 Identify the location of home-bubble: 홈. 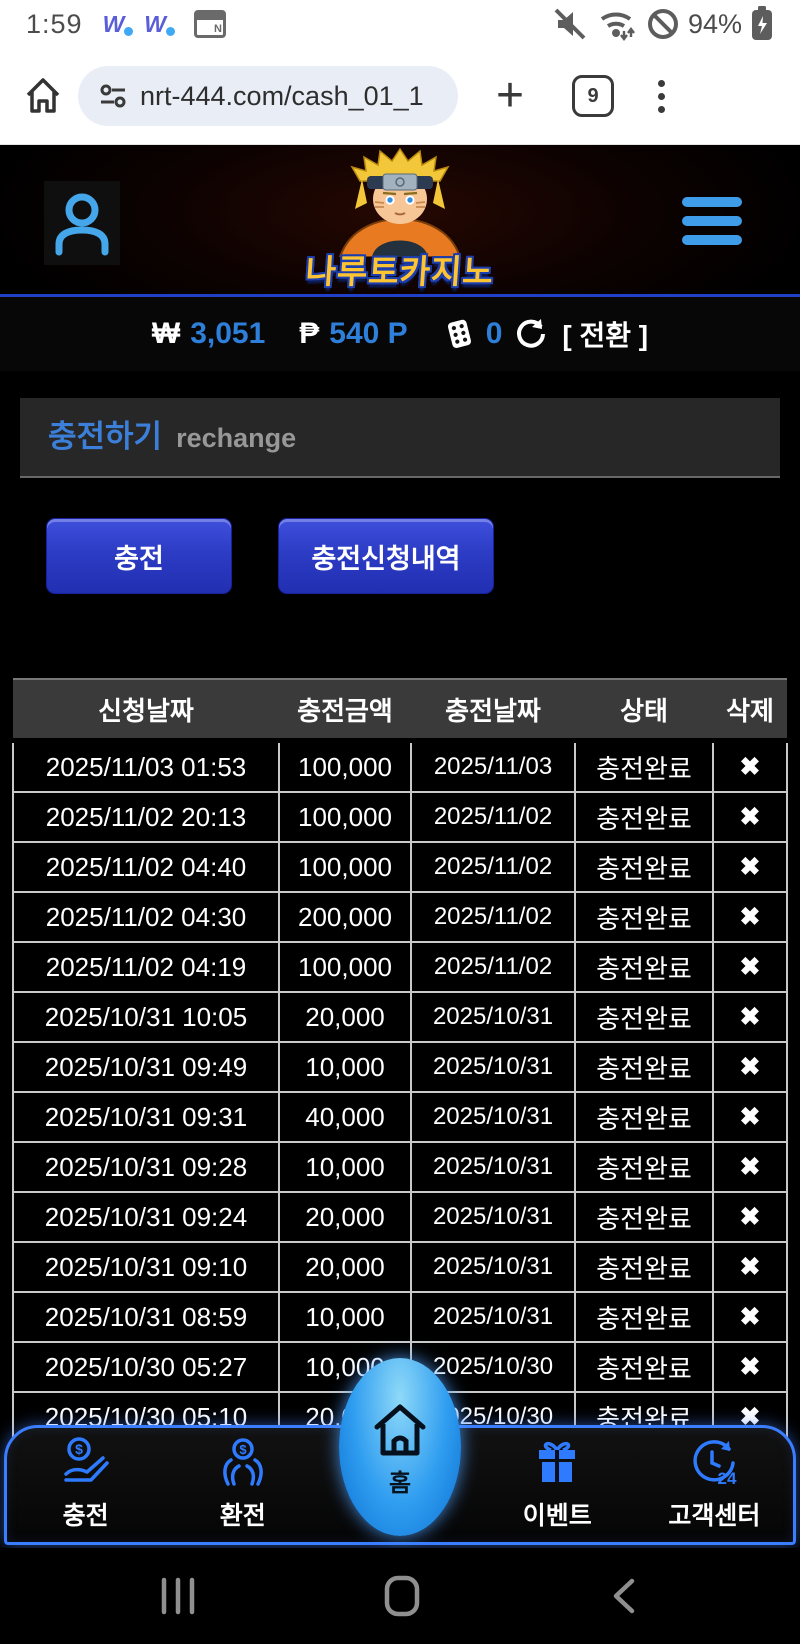
(400, 1447).